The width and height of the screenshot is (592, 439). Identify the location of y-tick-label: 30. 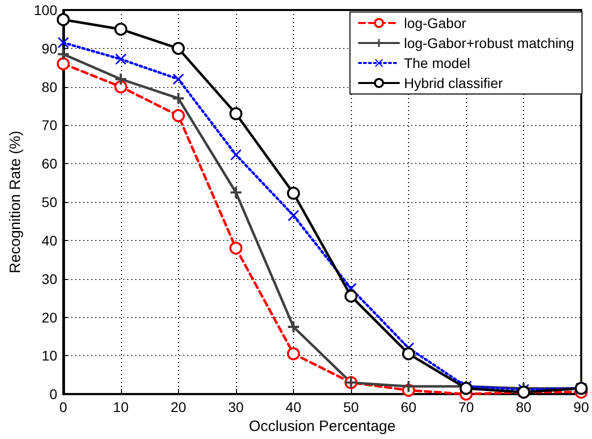
(50, 278).